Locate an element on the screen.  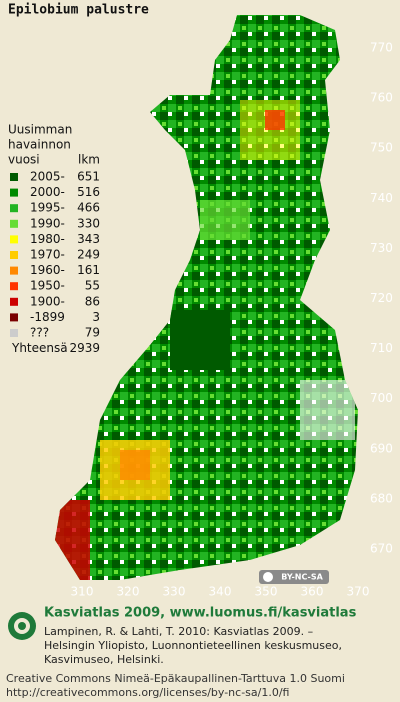
legend-col-header: vuosi is located at coordinates (24, 160).